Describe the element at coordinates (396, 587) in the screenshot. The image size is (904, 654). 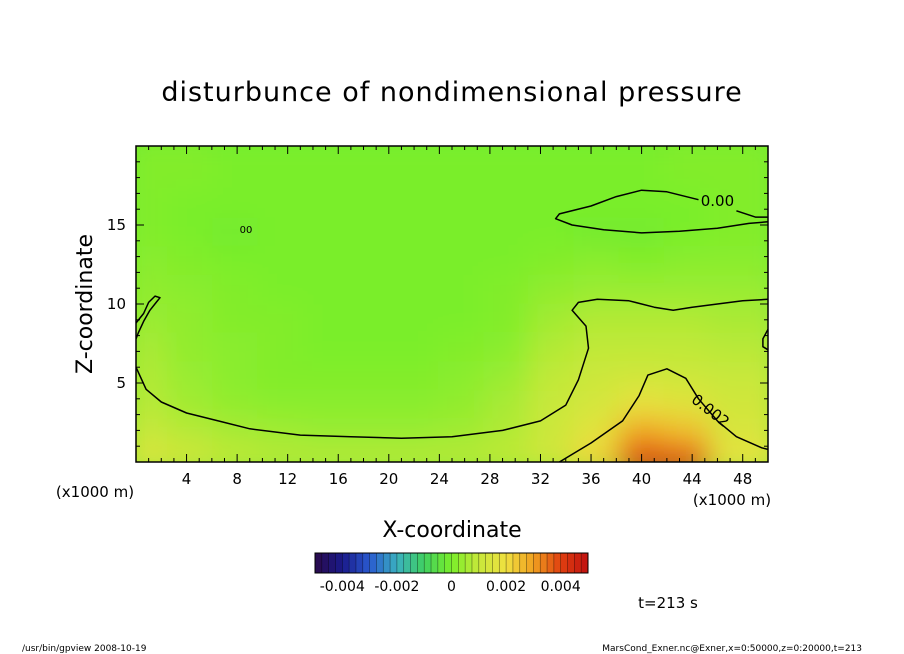
I see `colorbar-tick-label: -0.002` at that location.